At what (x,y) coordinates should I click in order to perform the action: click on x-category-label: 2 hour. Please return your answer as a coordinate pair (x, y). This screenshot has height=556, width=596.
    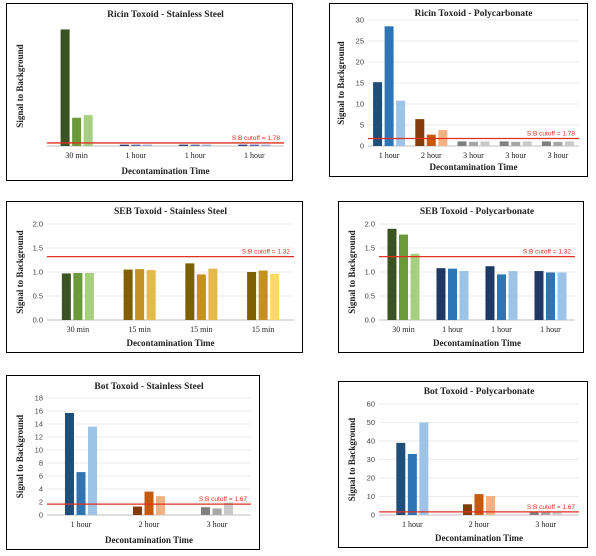
    Looking at the image, I should click on (431, 155).